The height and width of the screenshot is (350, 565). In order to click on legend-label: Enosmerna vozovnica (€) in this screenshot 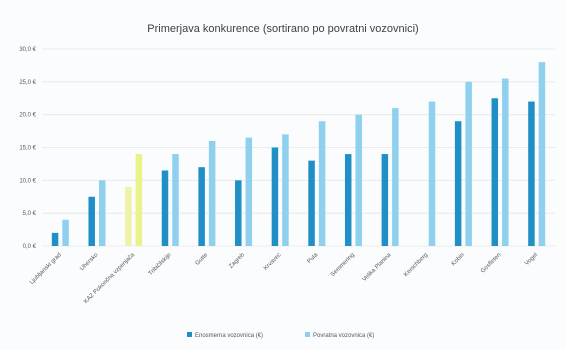, I will do `click(229, 336)`.